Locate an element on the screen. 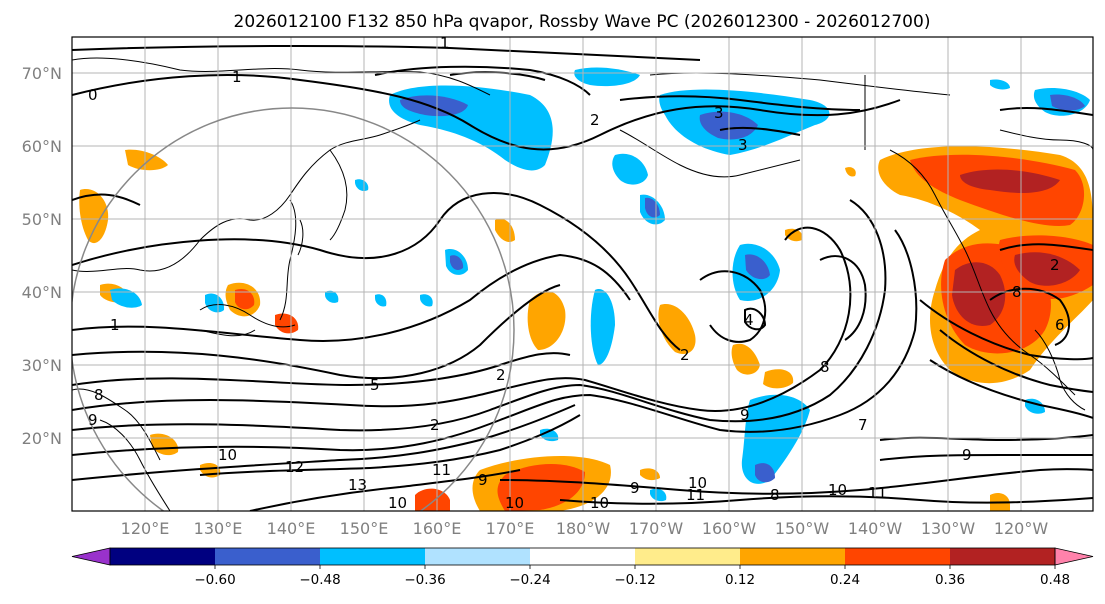 This screenshot has width=1105, height=604. lat-label: 70°N is located at coordinates (42, 73).